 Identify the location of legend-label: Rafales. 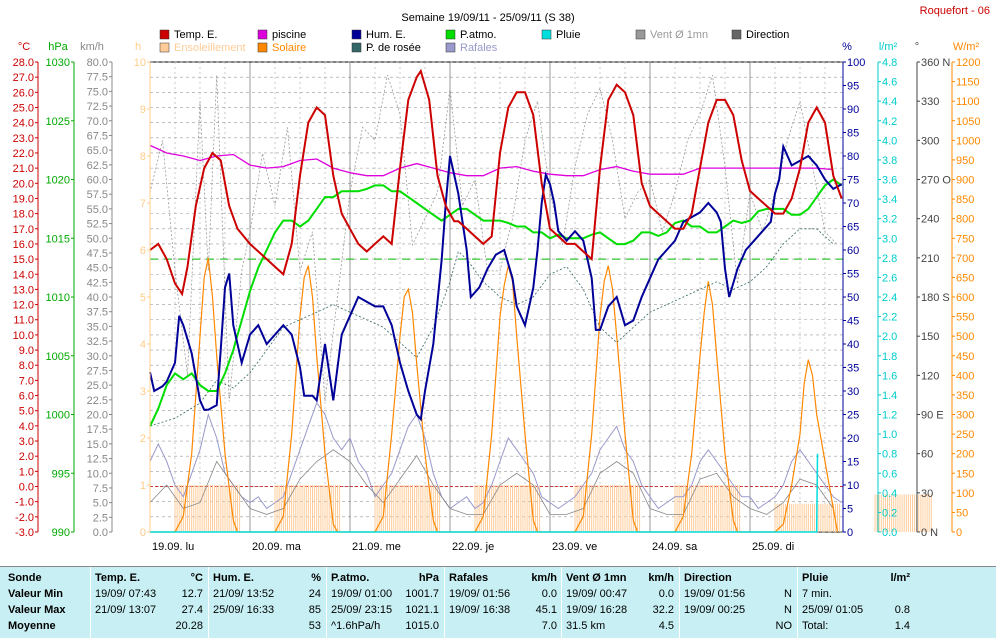
(479, 48).